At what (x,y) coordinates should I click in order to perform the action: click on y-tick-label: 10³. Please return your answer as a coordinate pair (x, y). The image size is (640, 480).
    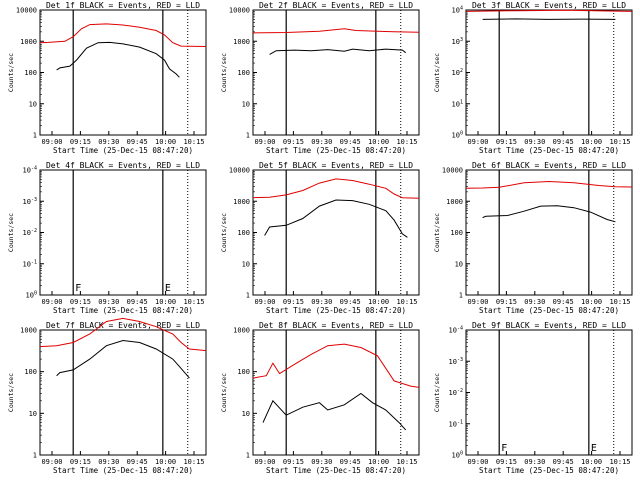
    Looking at the image, I should click on (457, 41).